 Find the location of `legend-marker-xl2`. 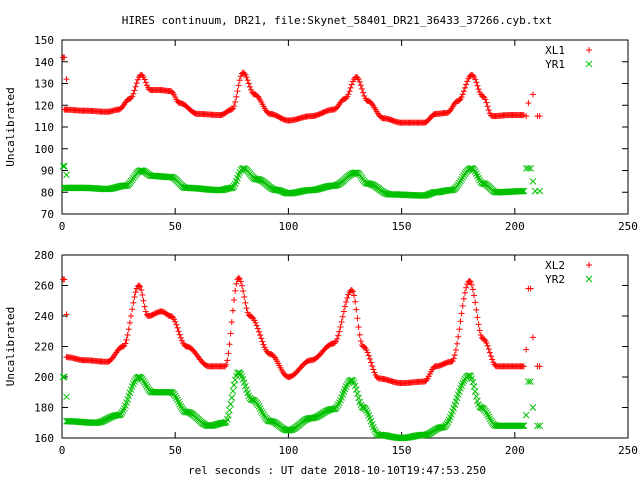

legend-marker-xl2 is located at coordinates (589, 265).